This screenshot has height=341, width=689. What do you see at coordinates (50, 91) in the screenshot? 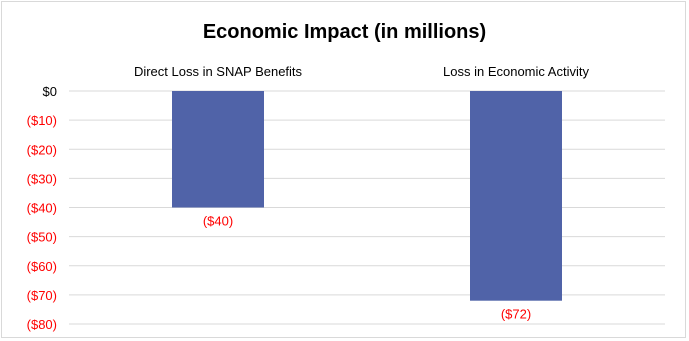
I see `y-tick-label: $0` at bounding box center [50, 91].